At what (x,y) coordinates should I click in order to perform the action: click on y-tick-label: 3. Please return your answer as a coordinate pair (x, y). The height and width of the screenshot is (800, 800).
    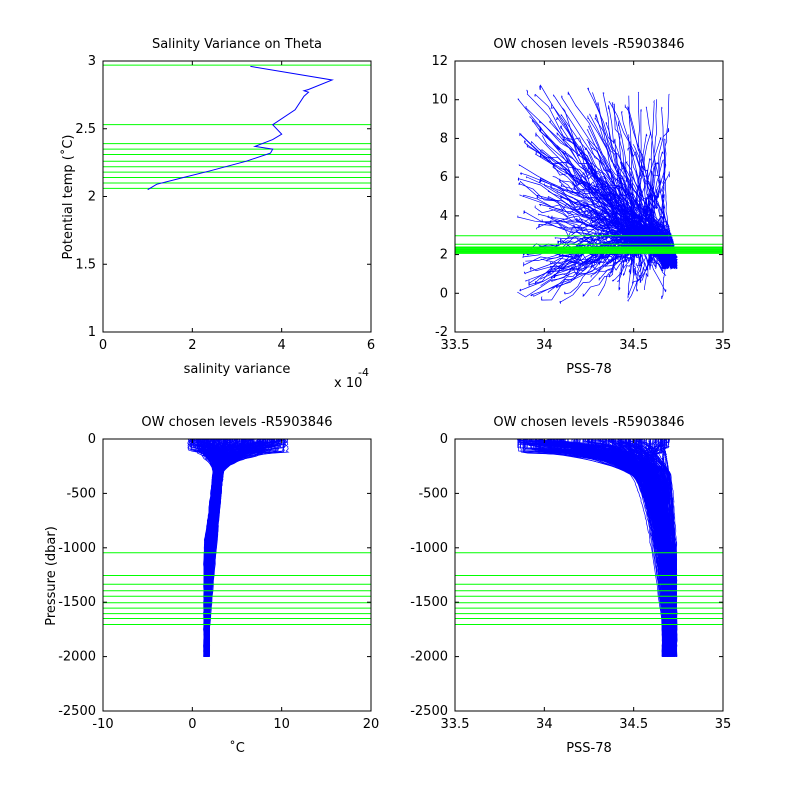
    Looking at the image, I should click on (92, 61).